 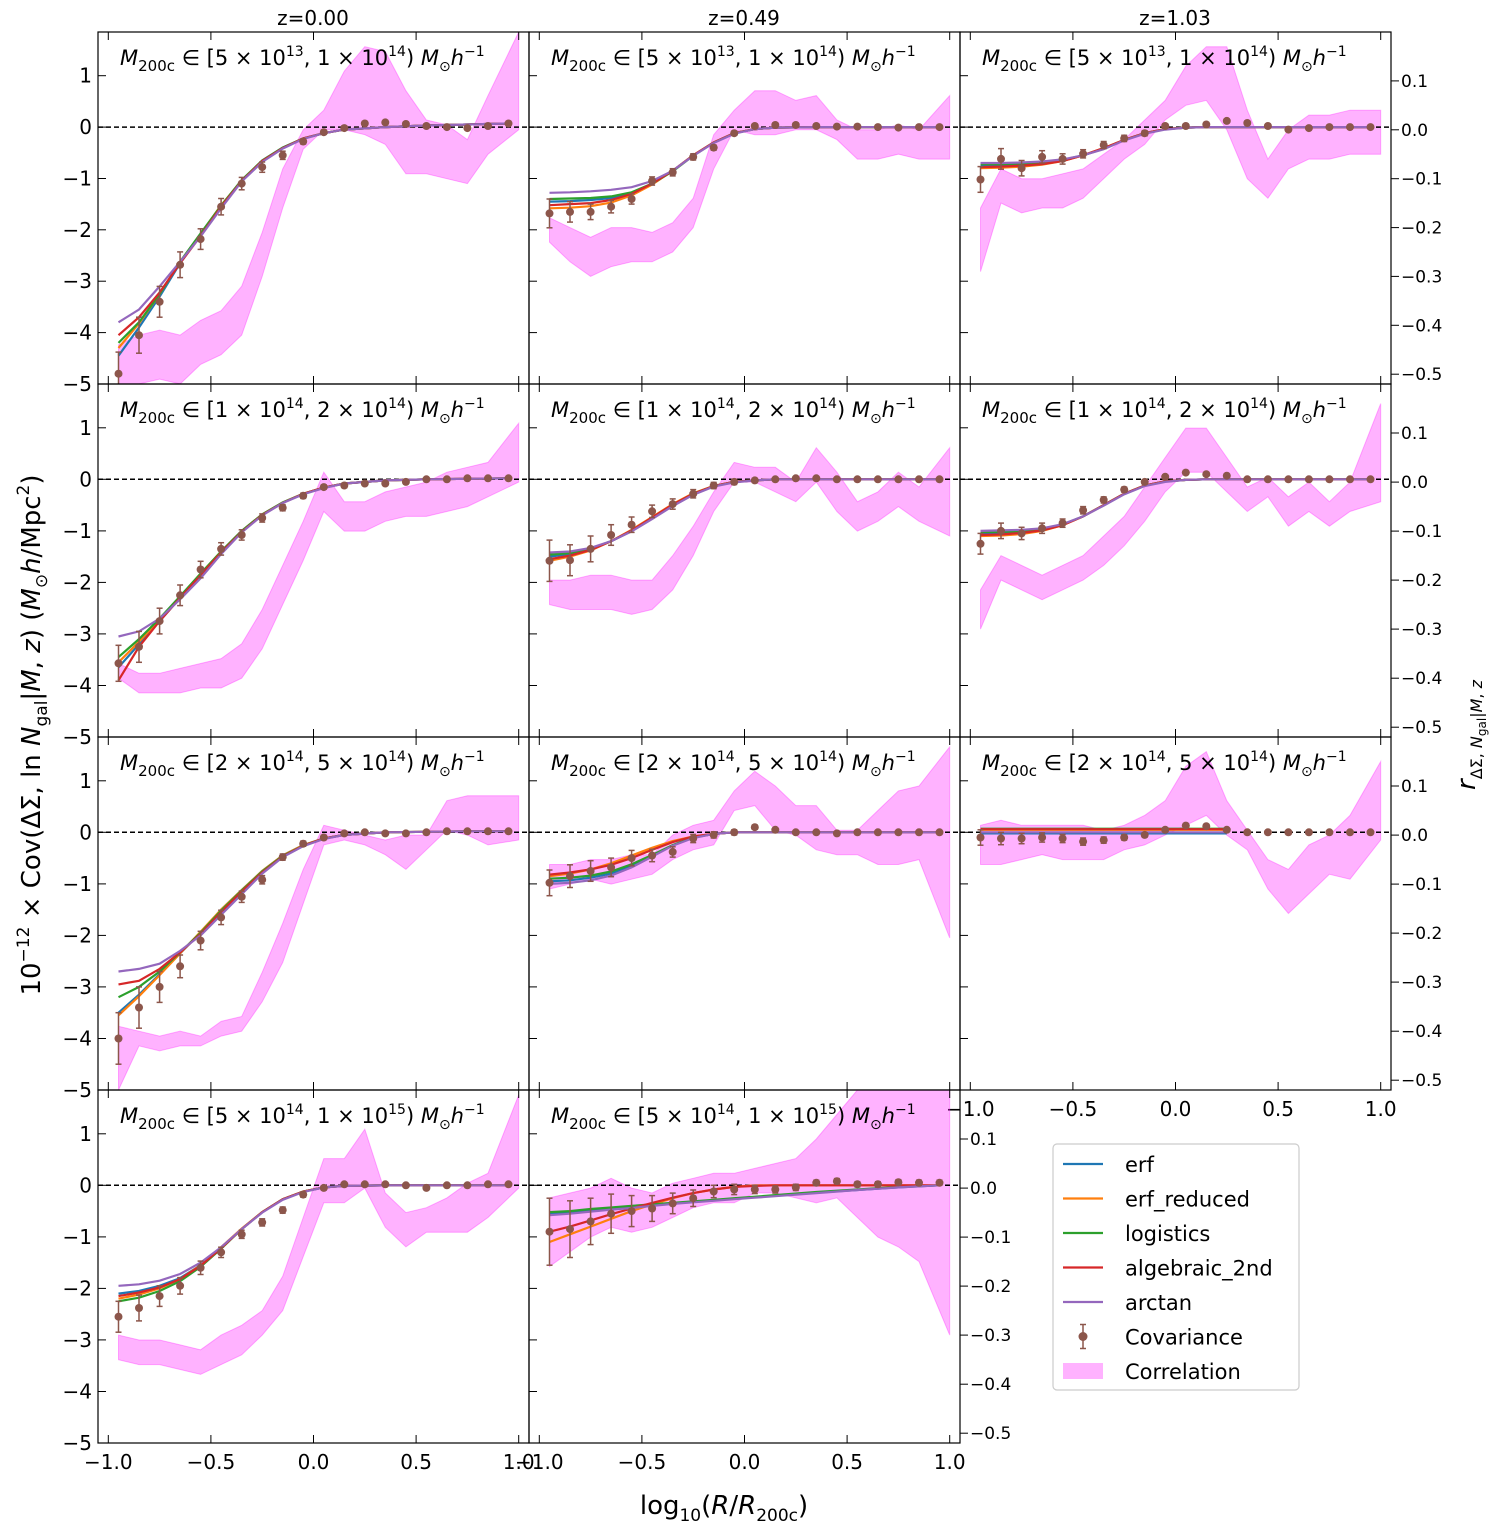 I want to click on legend-label: erf_reduced, so click(x=1187, y=1200).